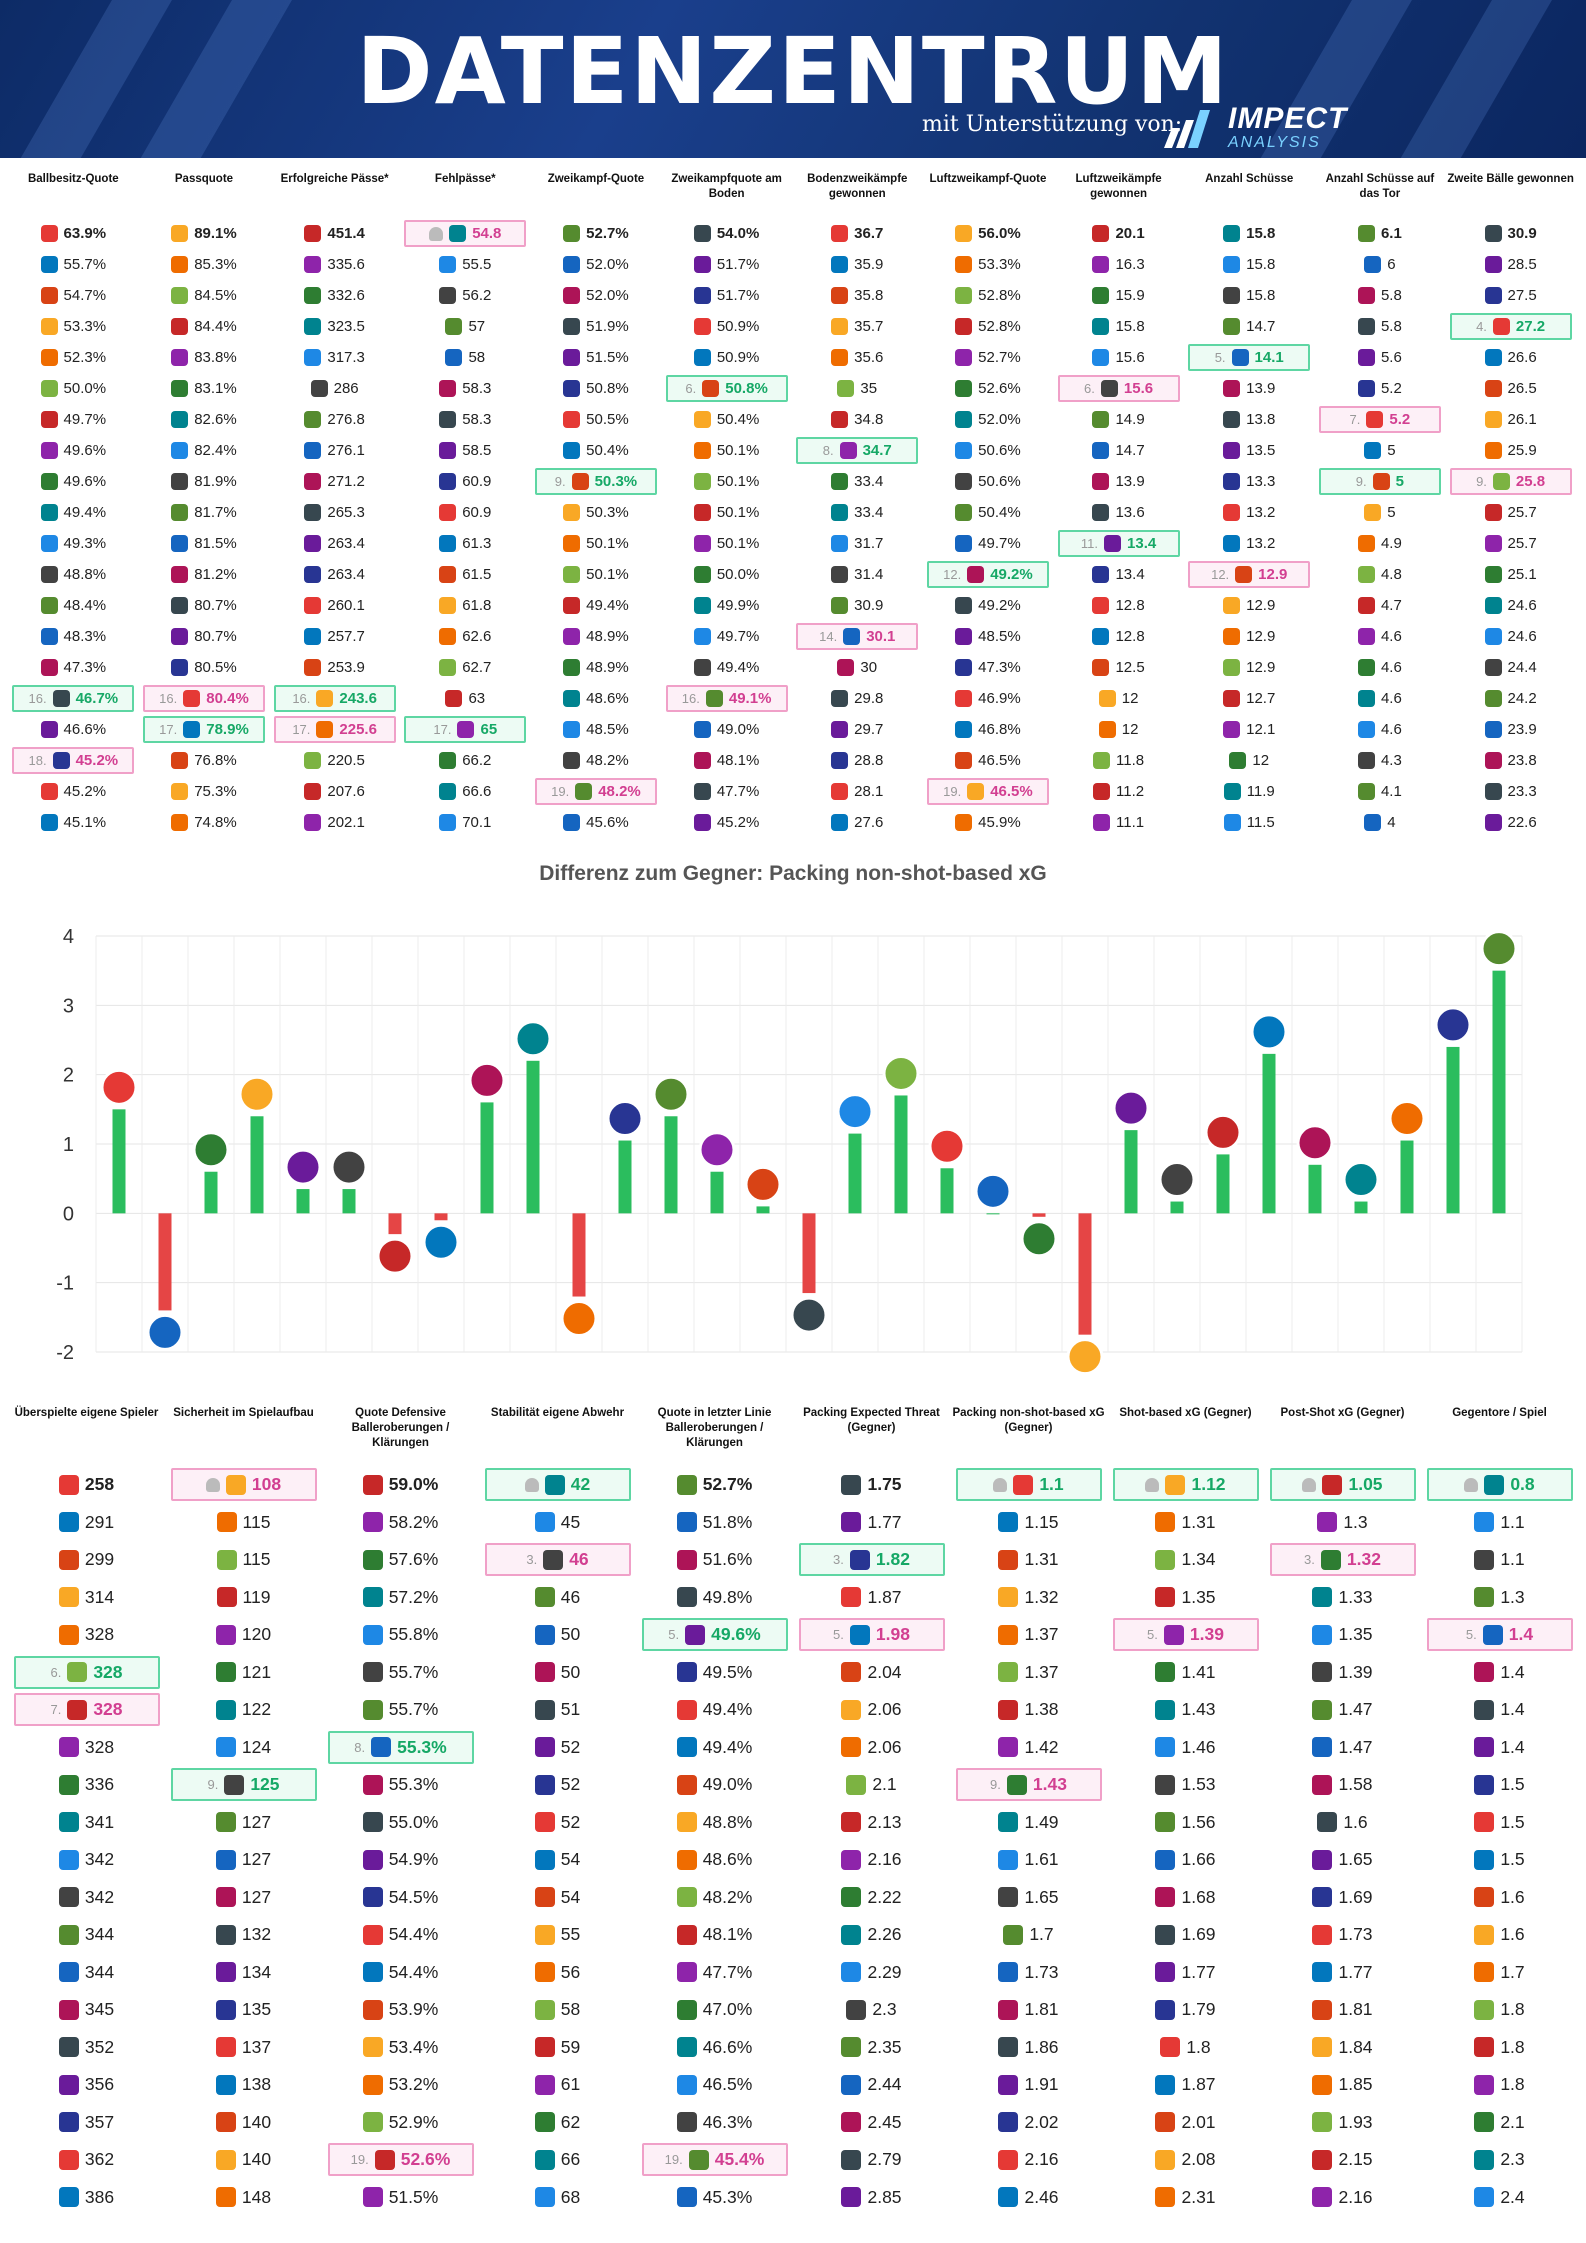  Describe the element at coordinates (335, 419) in the screenshot. I see `stat-cell: 276.8` at that location.